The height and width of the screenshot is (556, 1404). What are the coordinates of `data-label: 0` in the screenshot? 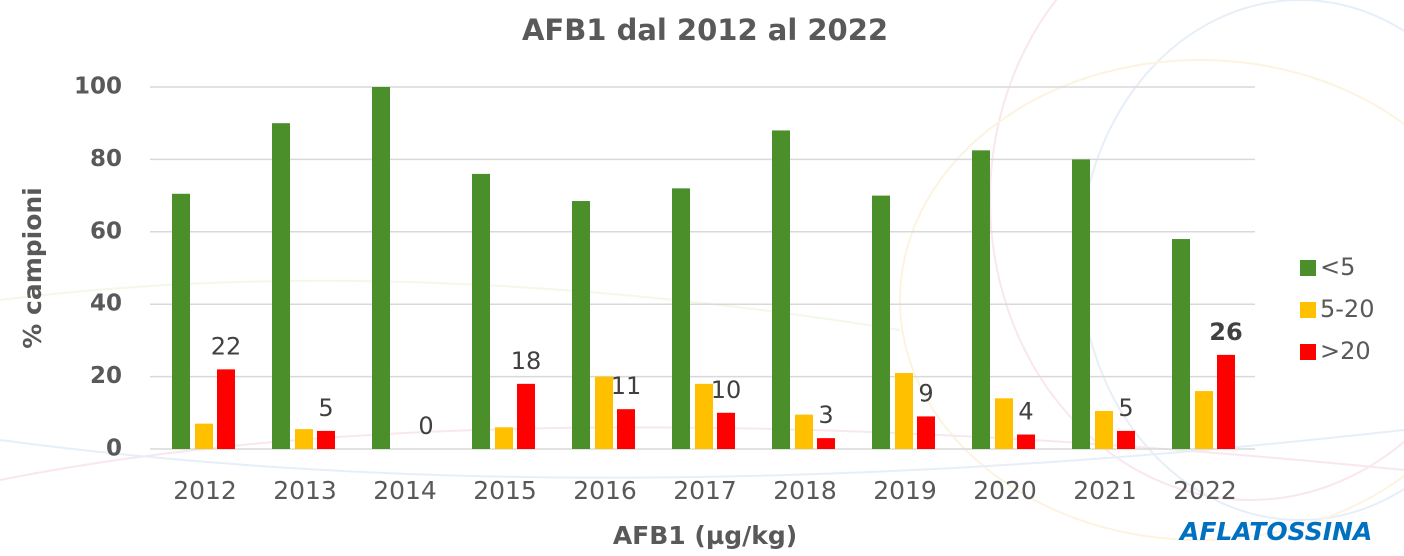 It's located at (425, 426).